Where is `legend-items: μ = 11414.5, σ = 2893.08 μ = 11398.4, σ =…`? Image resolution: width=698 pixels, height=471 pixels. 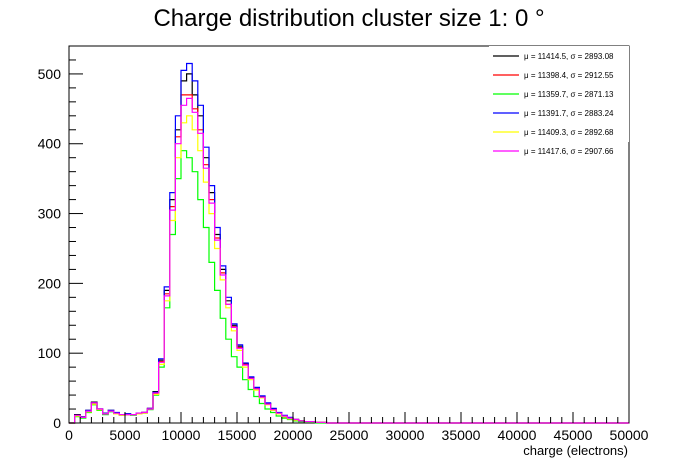 legend-items: μ = 11414.5, σ = 2893.08 μ = 11398.4, σ =… is located at coordinates (553, 104).